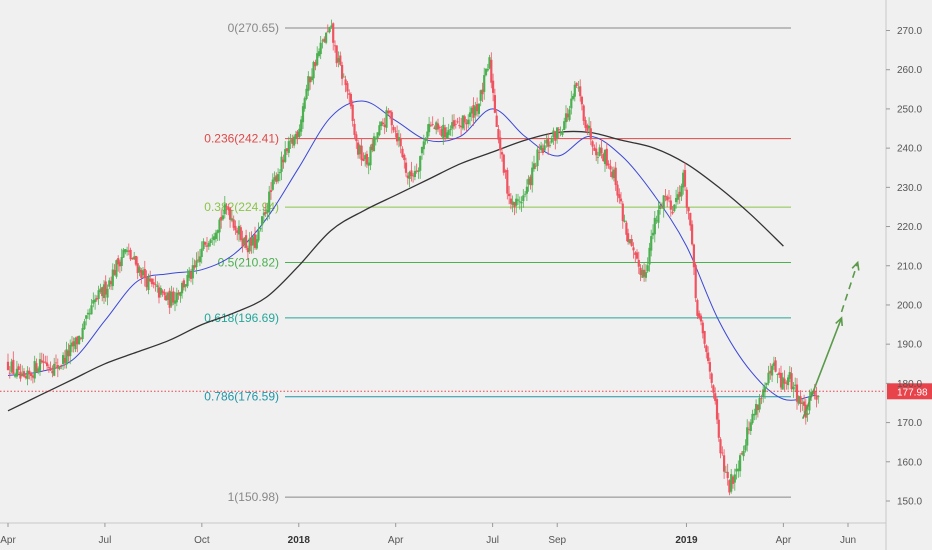 The image size is (932, 550). Describe the element at coordinates (909, 305) in the screenshot. I see `price-tick-label: 200.0` at that location.